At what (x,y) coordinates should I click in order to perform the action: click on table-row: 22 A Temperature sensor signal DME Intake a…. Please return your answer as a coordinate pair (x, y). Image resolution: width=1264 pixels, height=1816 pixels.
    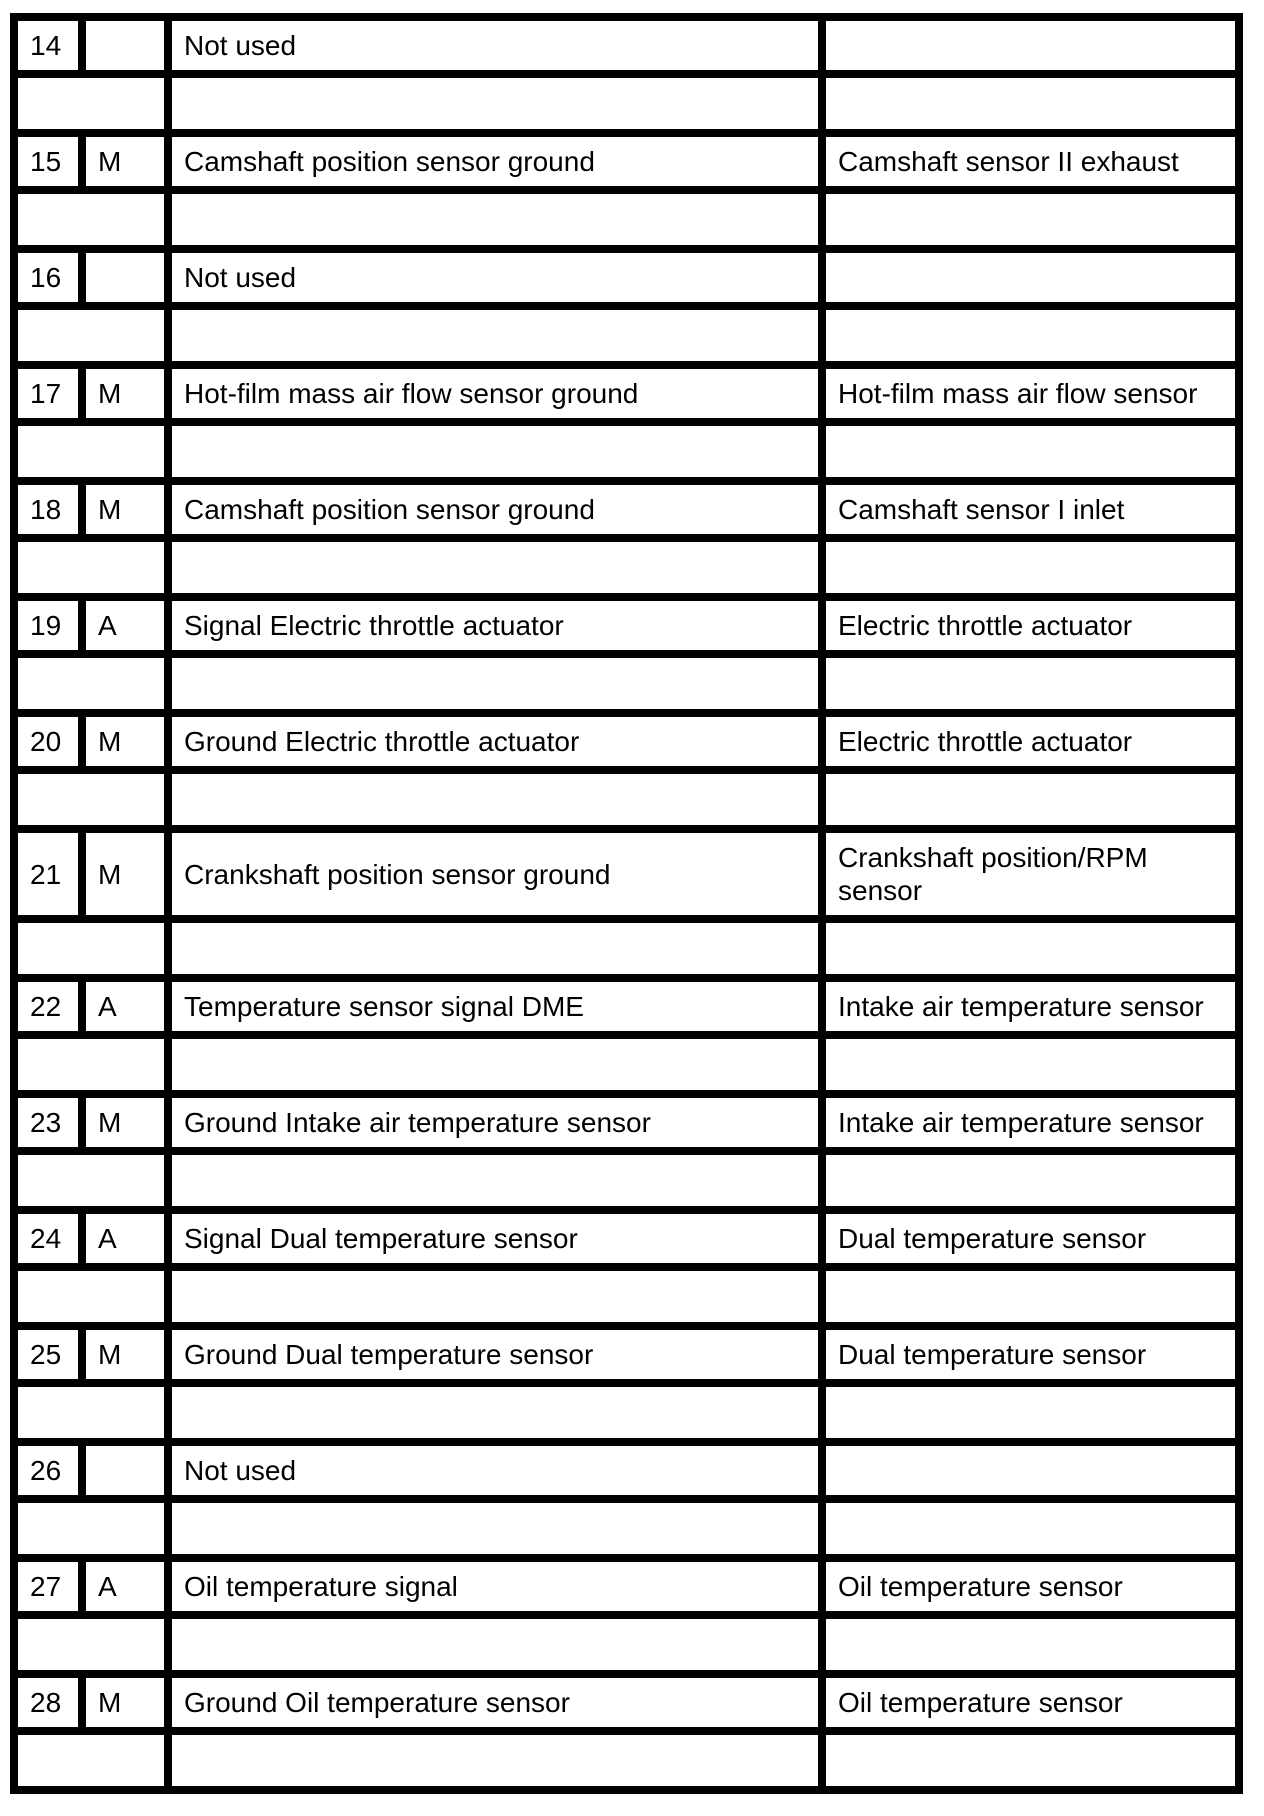
    Looking at the image, I should click on (626, 1006).